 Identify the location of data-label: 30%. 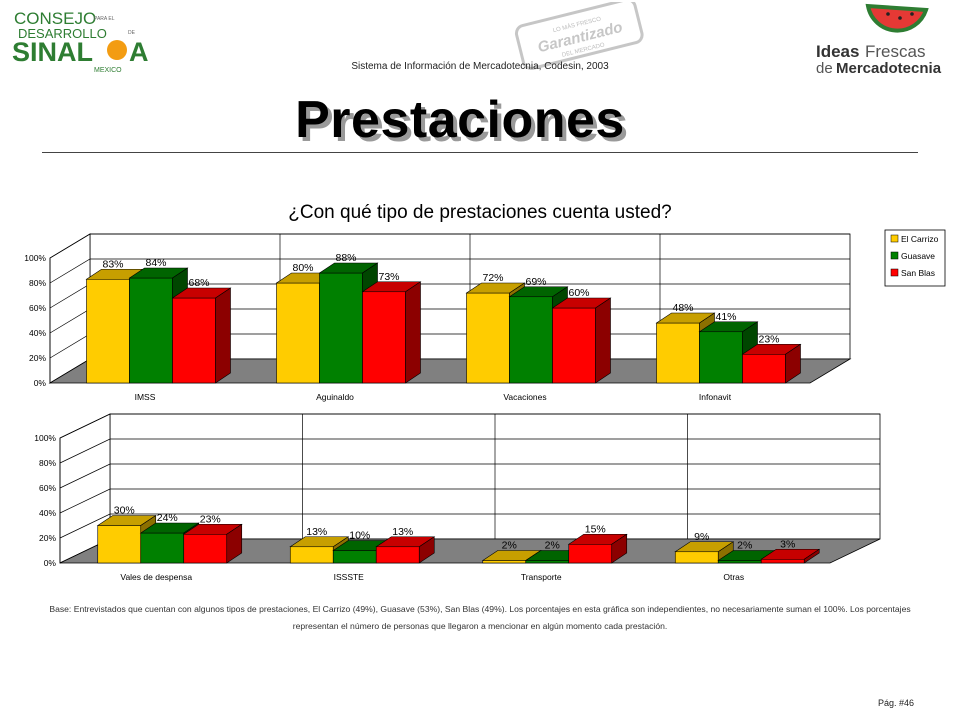
(124, 511).